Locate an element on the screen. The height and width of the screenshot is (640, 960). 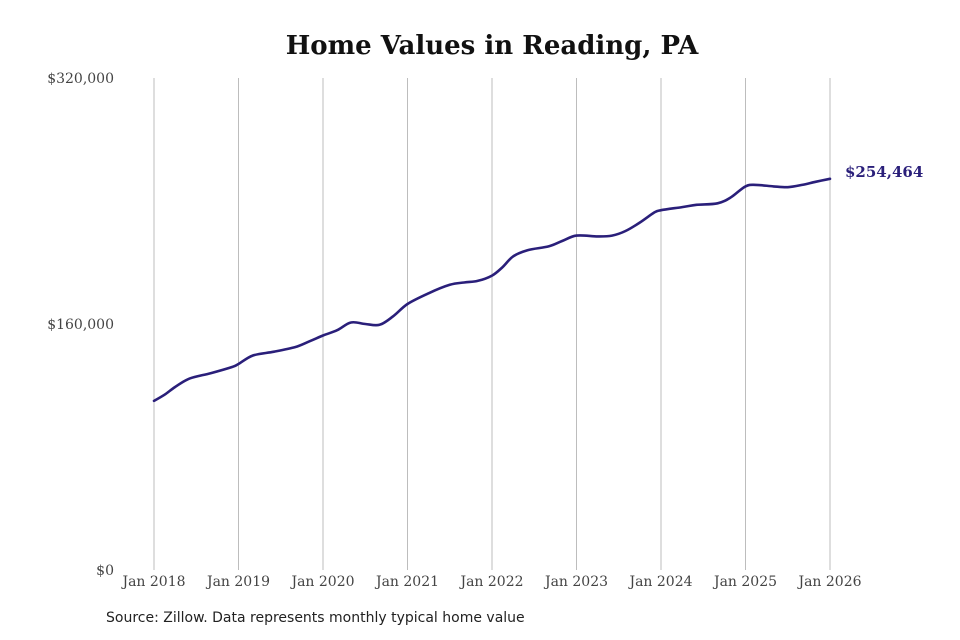
x-tick-label-6: Jan 2024 is located at coordinates (659, 582).